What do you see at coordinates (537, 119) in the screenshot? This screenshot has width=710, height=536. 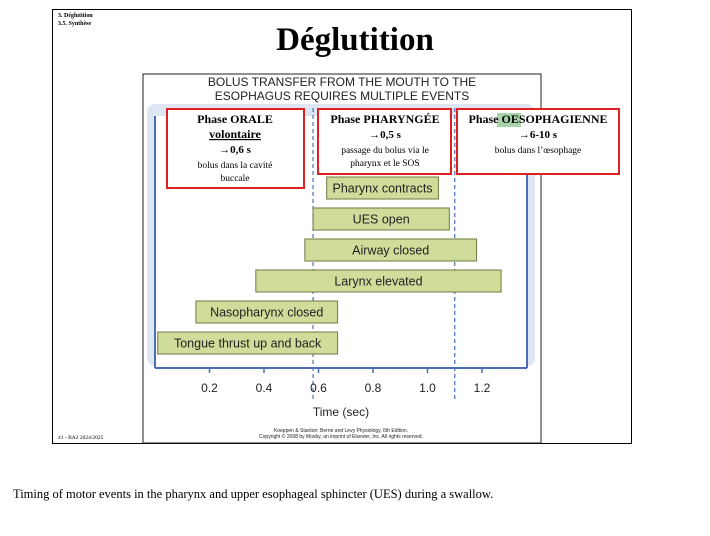 I see `phase-oesophagienne-title: Phase OESOPHAGIENNE` at bounding box center [537, 119].